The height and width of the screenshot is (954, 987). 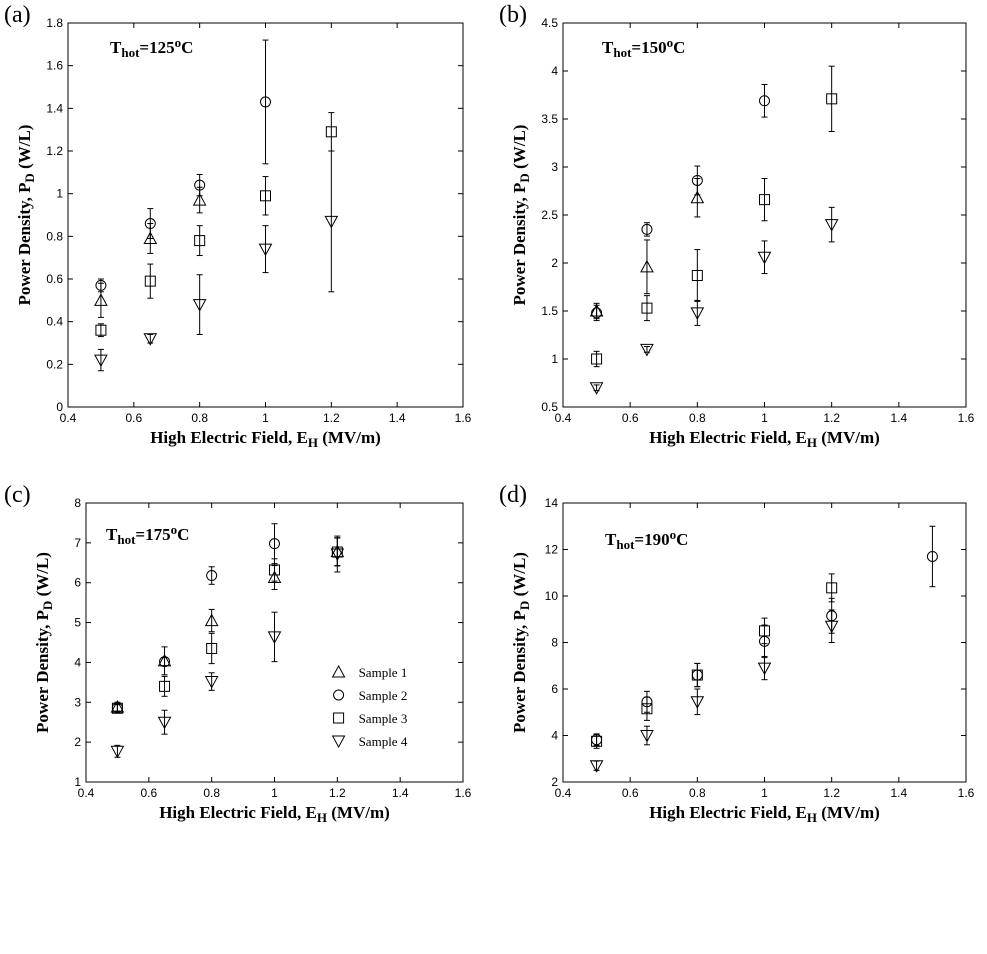 What do you see at coordinates (383, 718) in the screenshot?
I see `legend-label: Sample 3` at bounding box center [383, 718].